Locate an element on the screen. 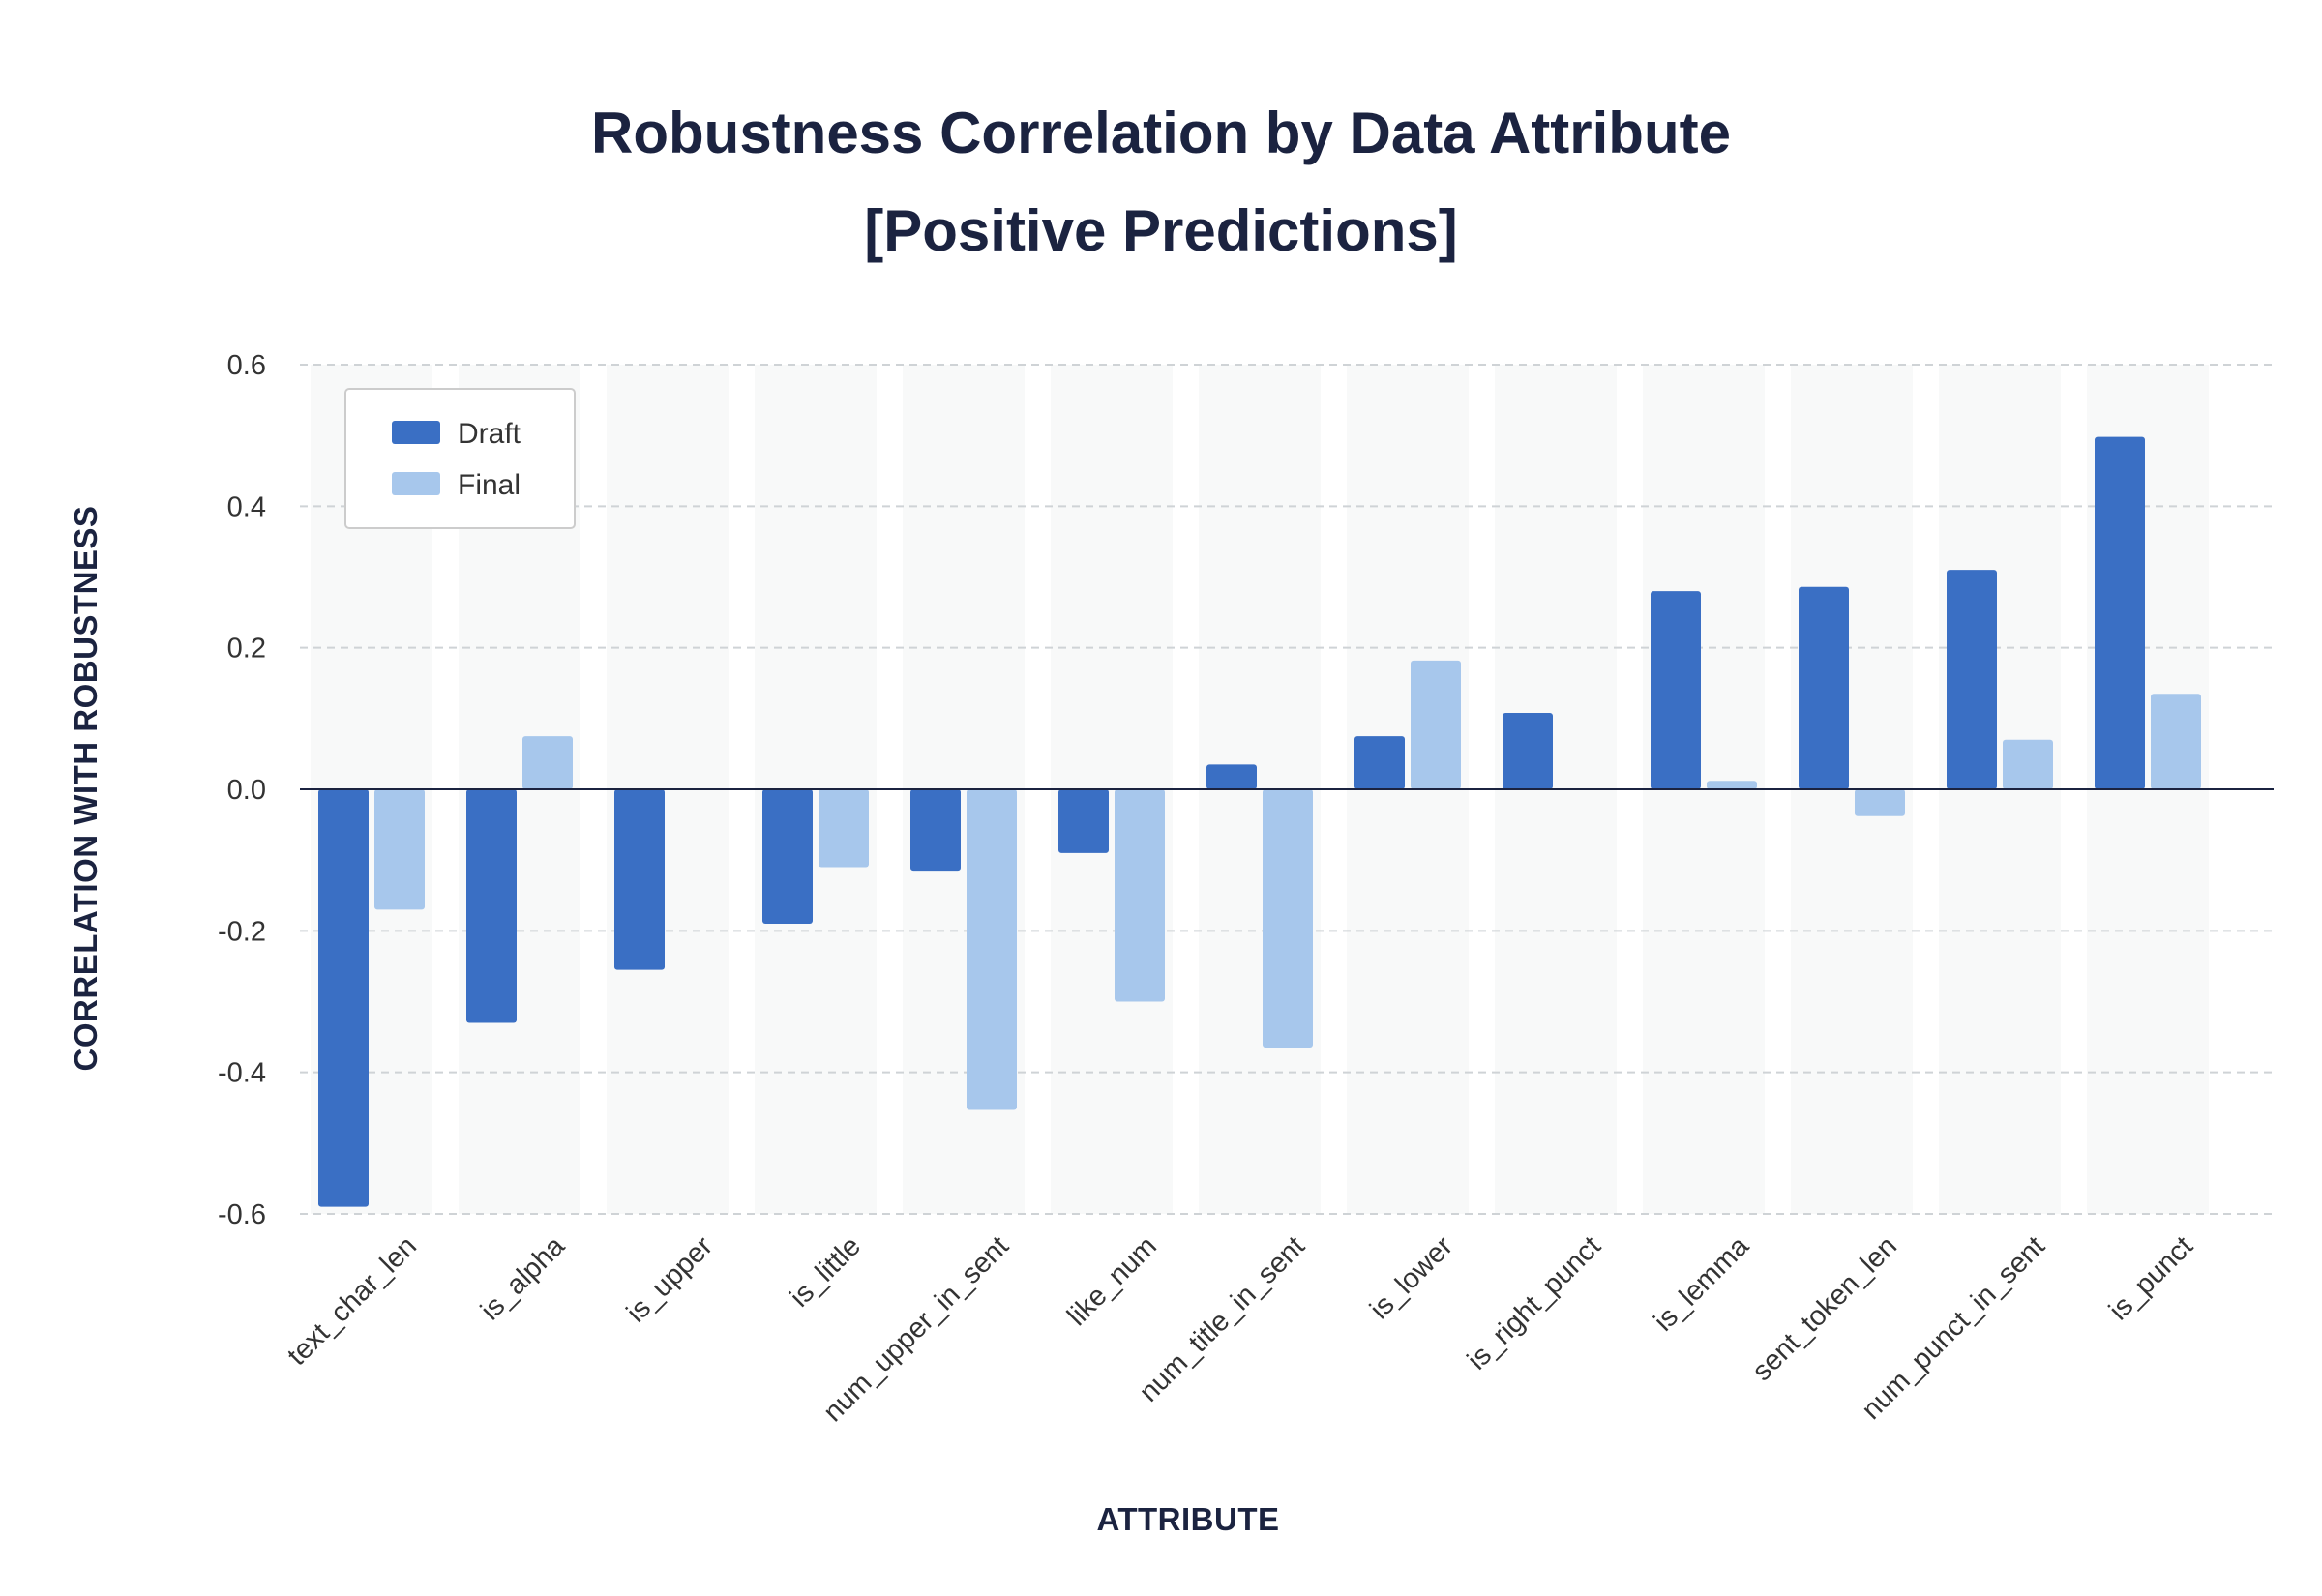  x-tick-label: is_right_punct is located at coordinates (1534, 1302).